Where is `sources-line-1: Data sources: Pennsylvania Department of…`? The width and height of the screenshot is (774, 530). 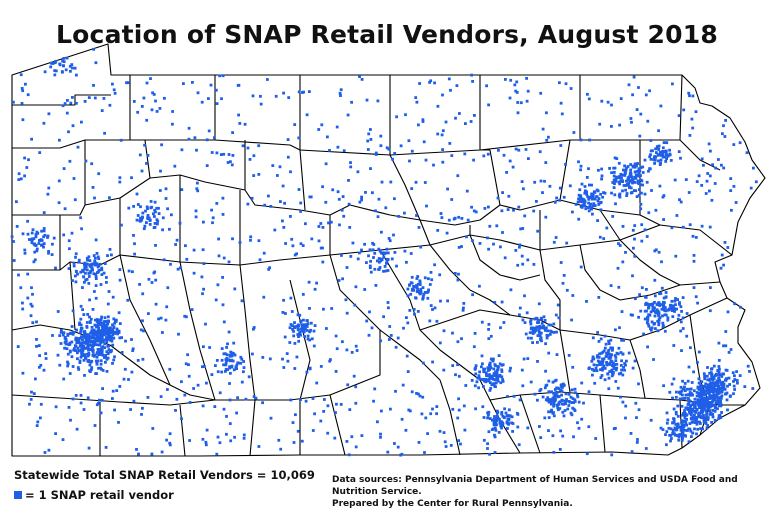
sources-line-1: Data sources: Pennsylvania Department of… is located at coordinates (535, 486).